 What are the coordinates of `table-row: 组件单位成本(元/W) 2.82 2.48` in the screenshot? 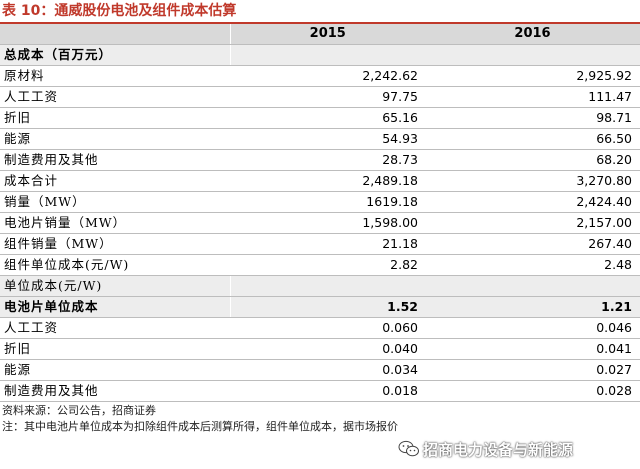 It's located at (320, 265).